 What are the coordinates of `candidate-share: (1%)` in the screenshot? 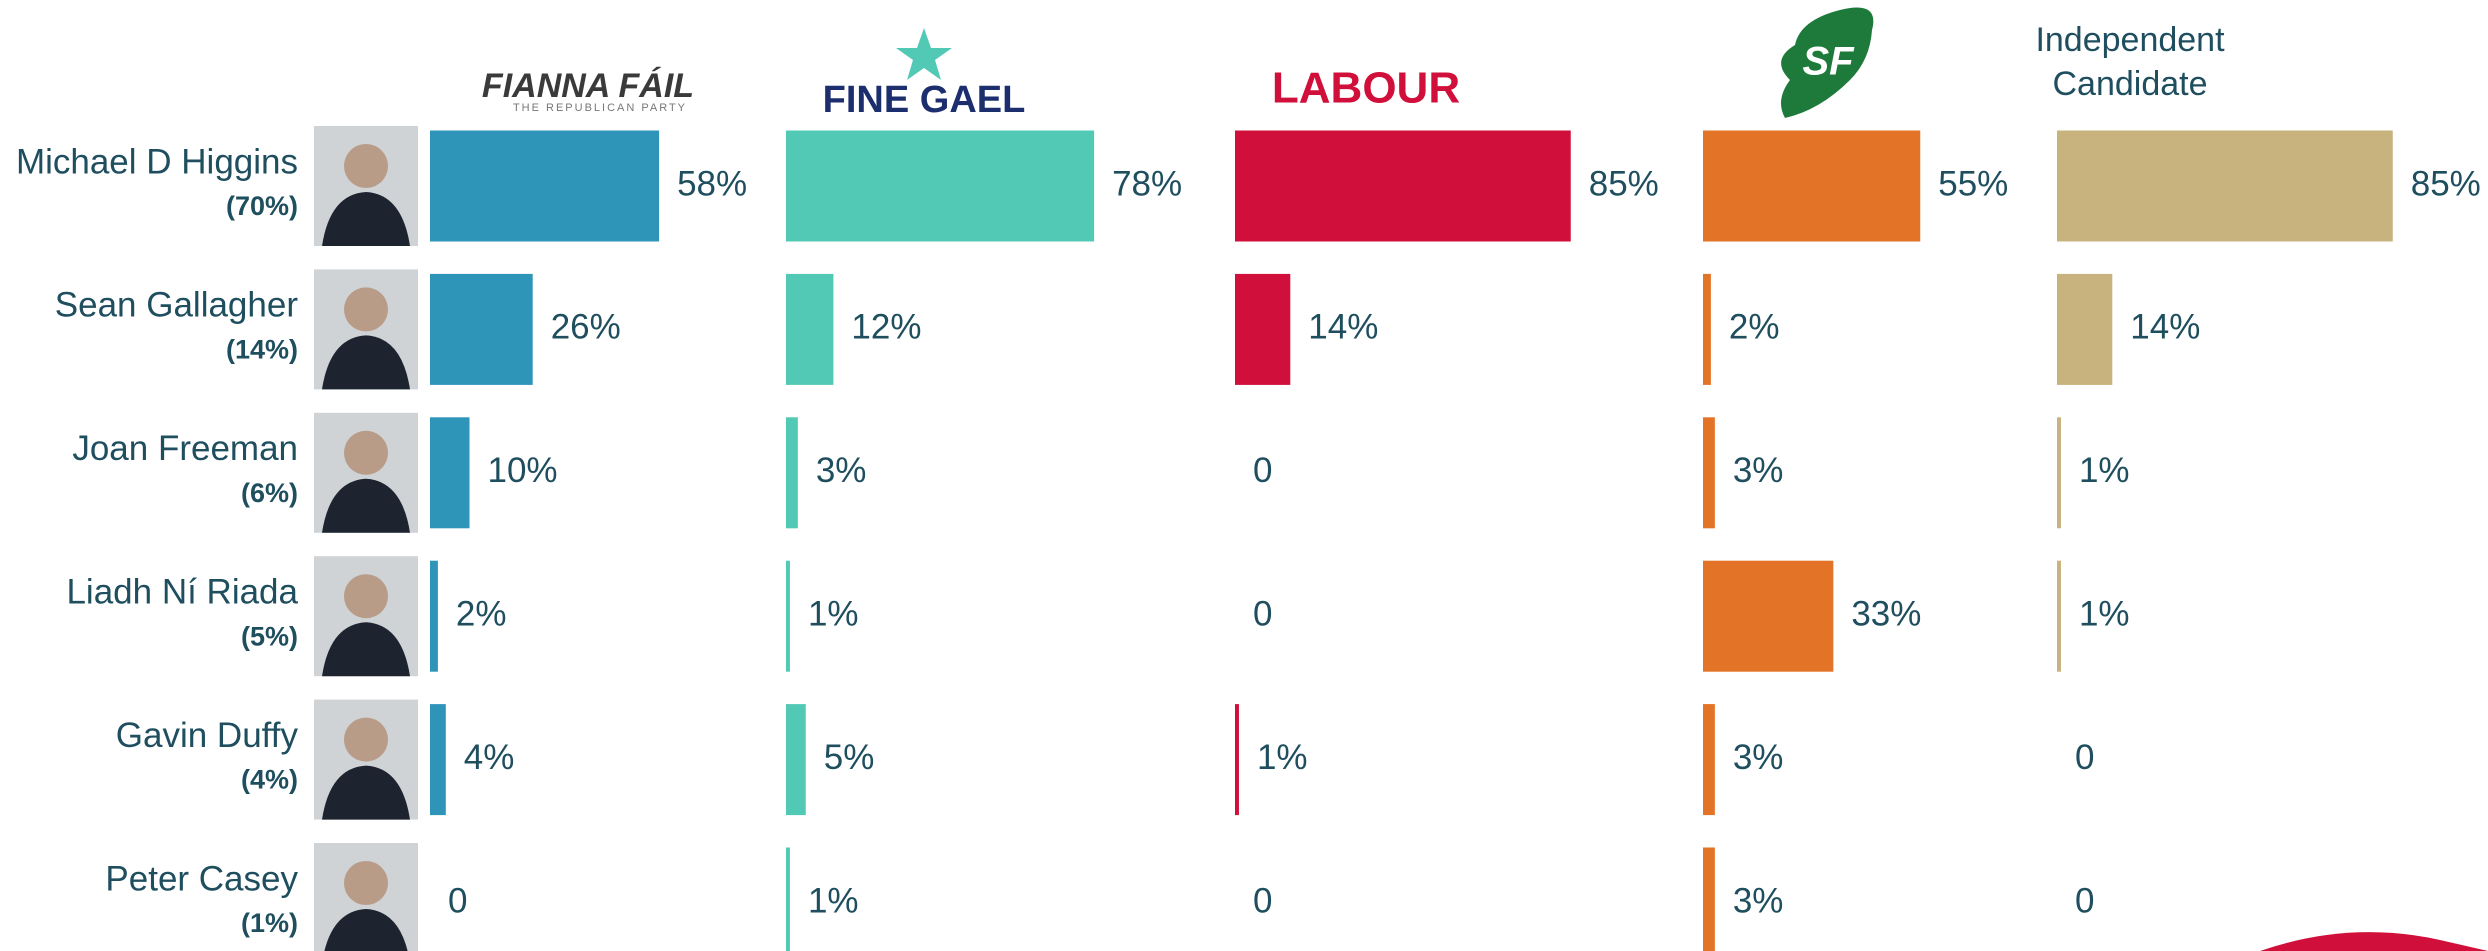 It's located at (269, 923).